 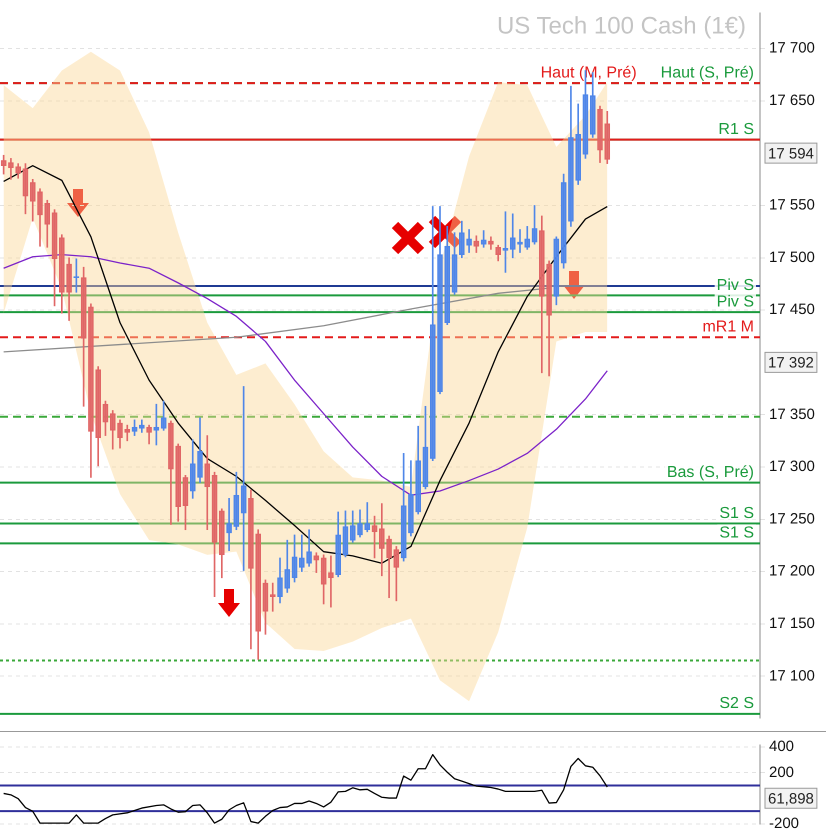 I want to click on ref-line-label: Bas (S, Pré), so click(x=710, y=473).